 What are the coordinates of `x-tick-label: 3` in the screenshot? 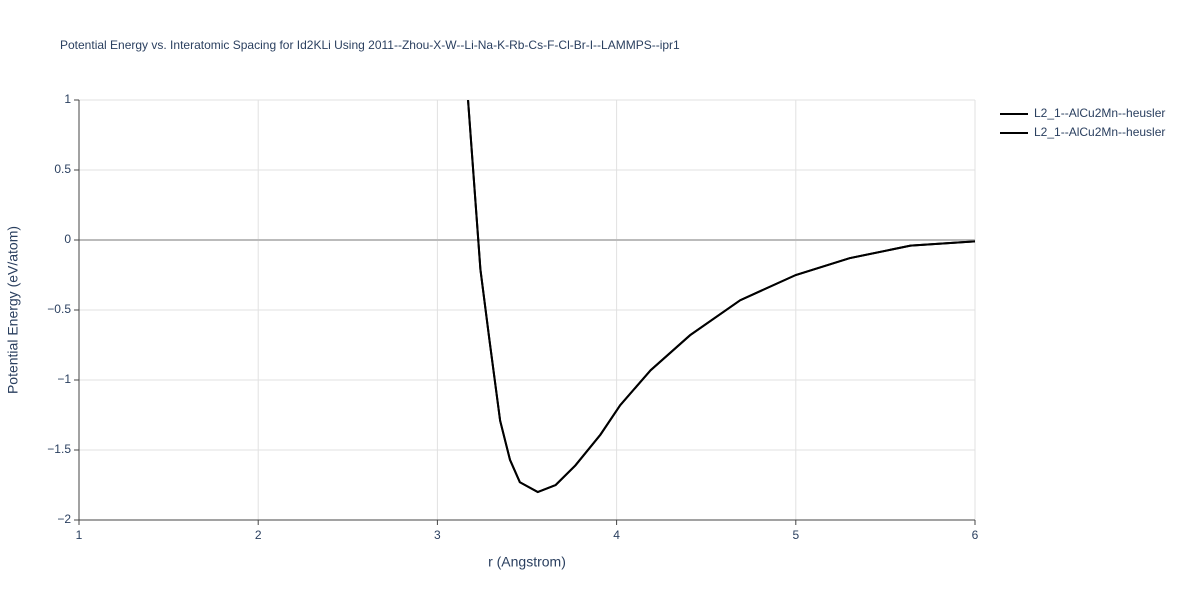 It's located at (437, 535).